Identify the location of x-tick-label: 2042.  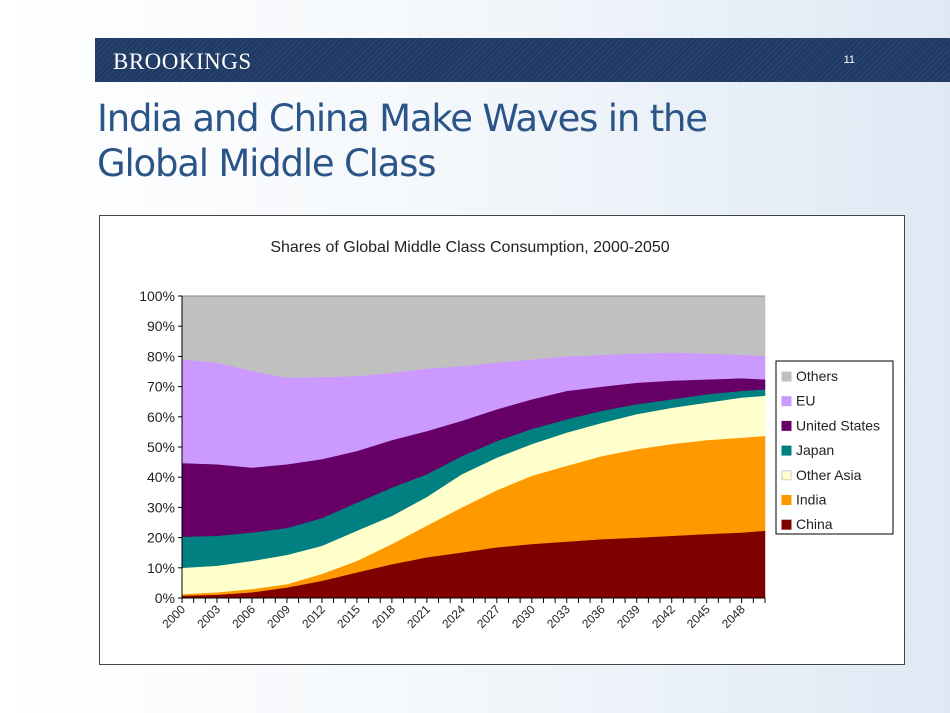
(663, 616).